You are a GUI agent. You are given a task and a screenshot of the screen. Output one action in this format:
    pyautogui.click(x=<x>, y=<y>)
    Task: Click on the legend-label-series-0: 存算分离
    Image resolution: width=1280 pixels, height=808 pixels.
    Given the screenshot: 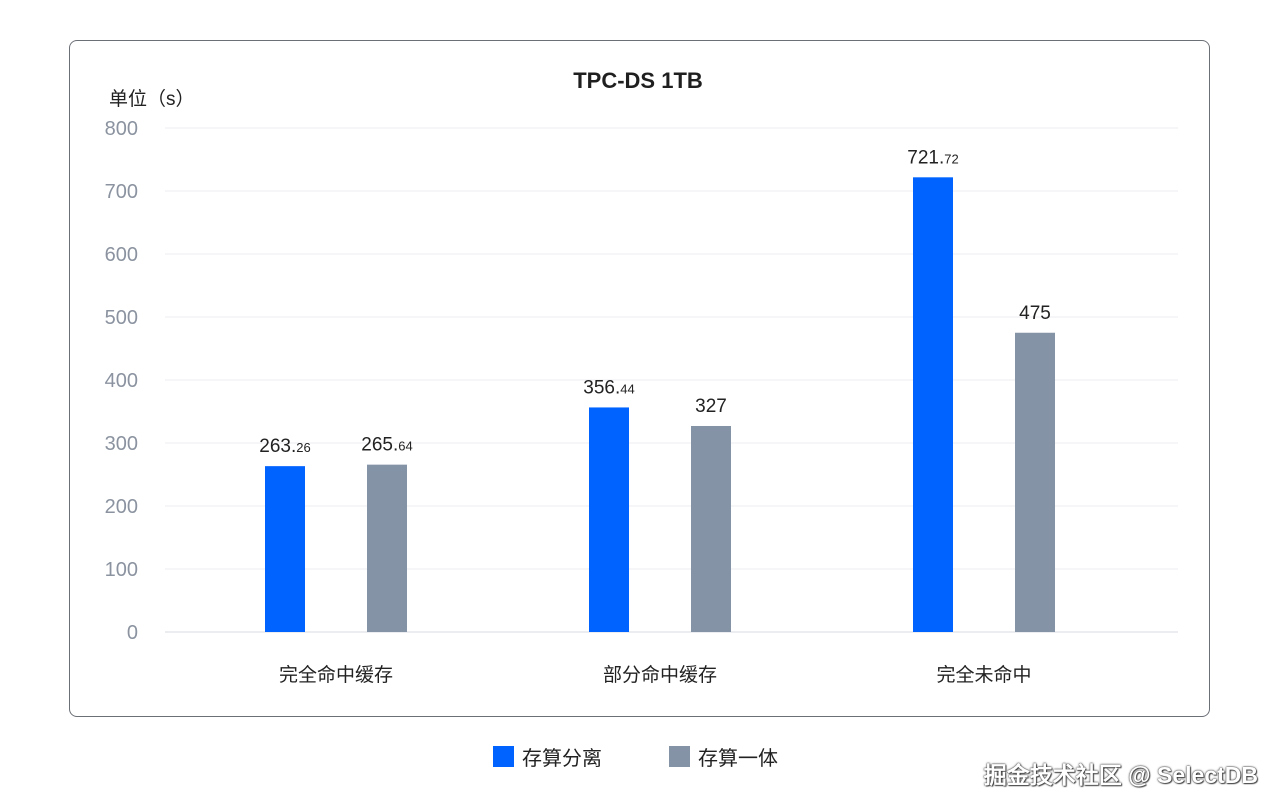 What is the action you would take?
    pyautogui.click(x=562, y=759)
    